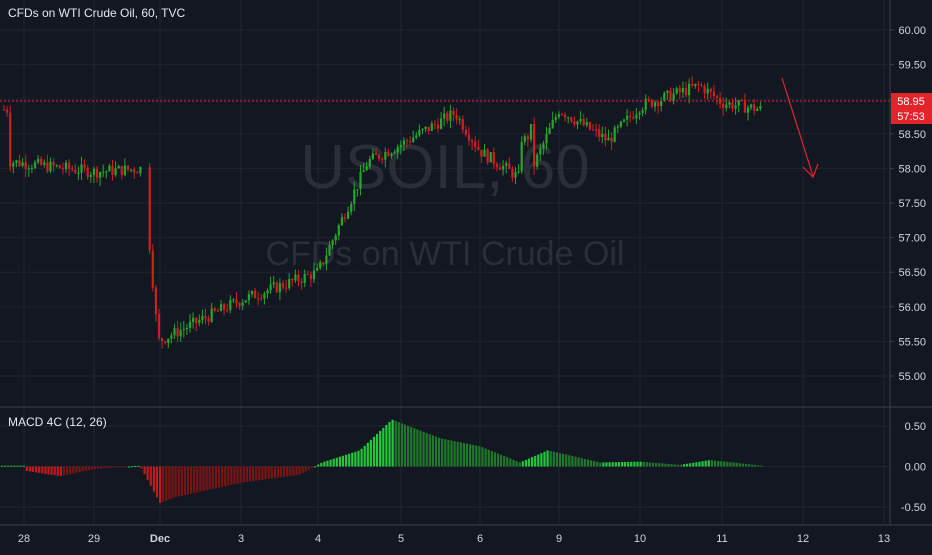  Describe the element at coordinates (241, 539) in the screenshot. I see `time-tick-label: 3` at that location.